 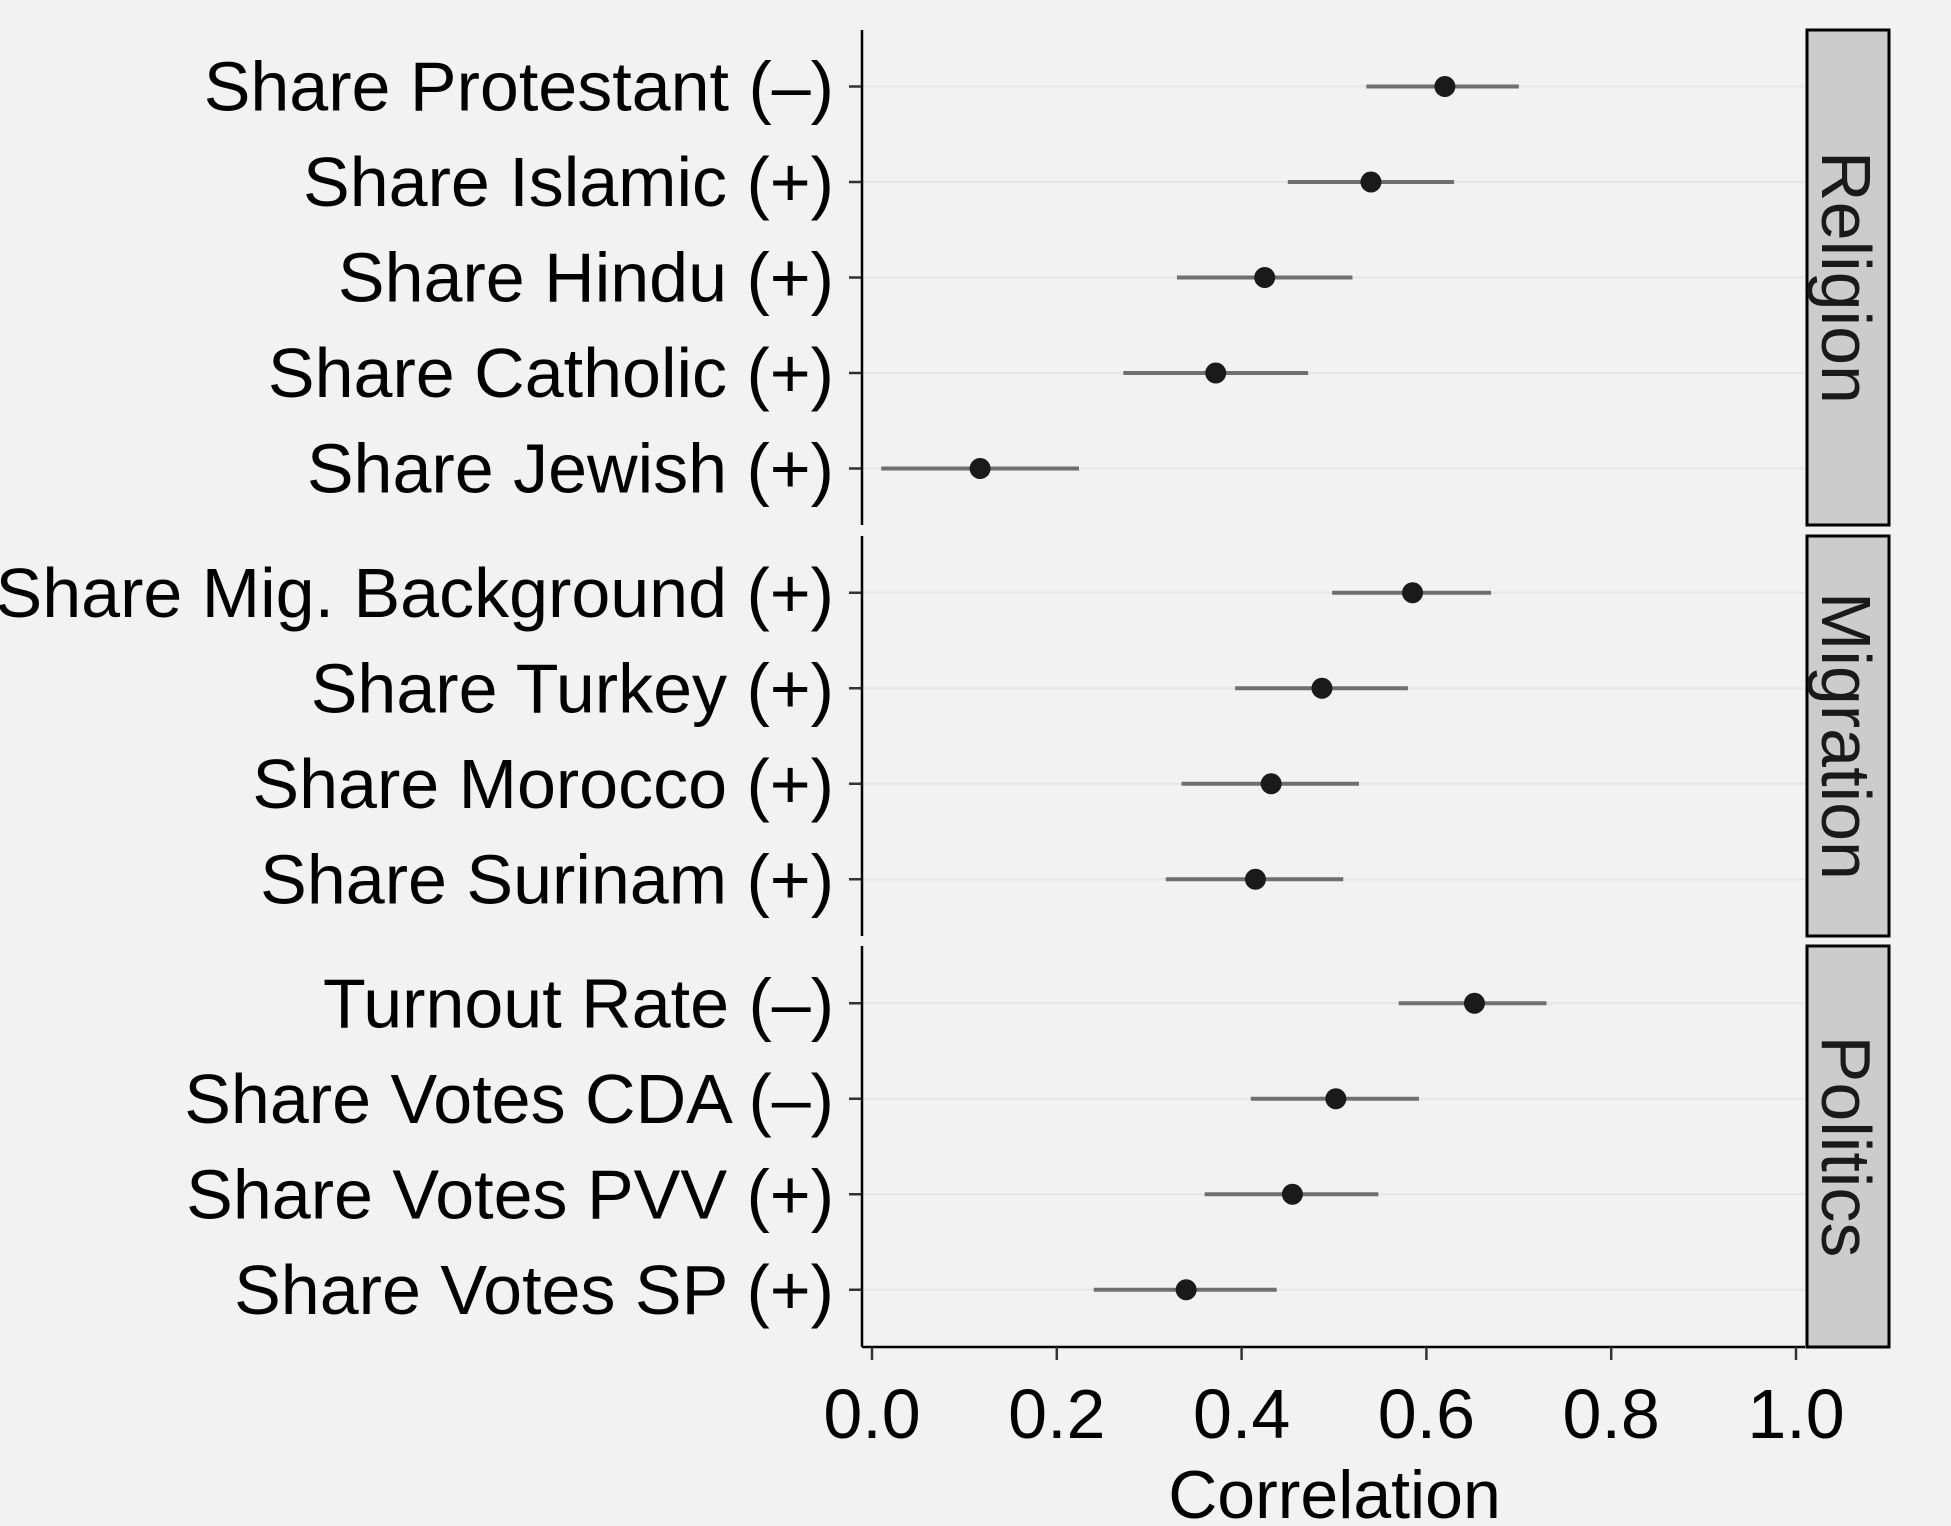 What do you see at coordinates (1795, 1414) in the screenshot?
I see `x-tick-label: 1.0` at bounding box center [1795, 1414].